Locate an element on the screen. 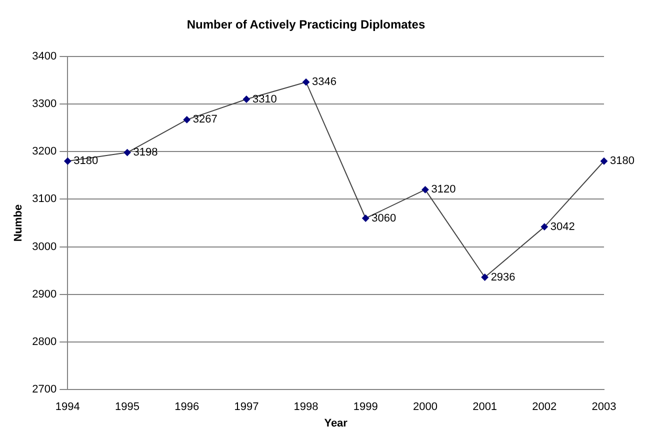 This screenshot has height=438, width=652. x-tick-label: 1994 is located at coordinates (67, 407).